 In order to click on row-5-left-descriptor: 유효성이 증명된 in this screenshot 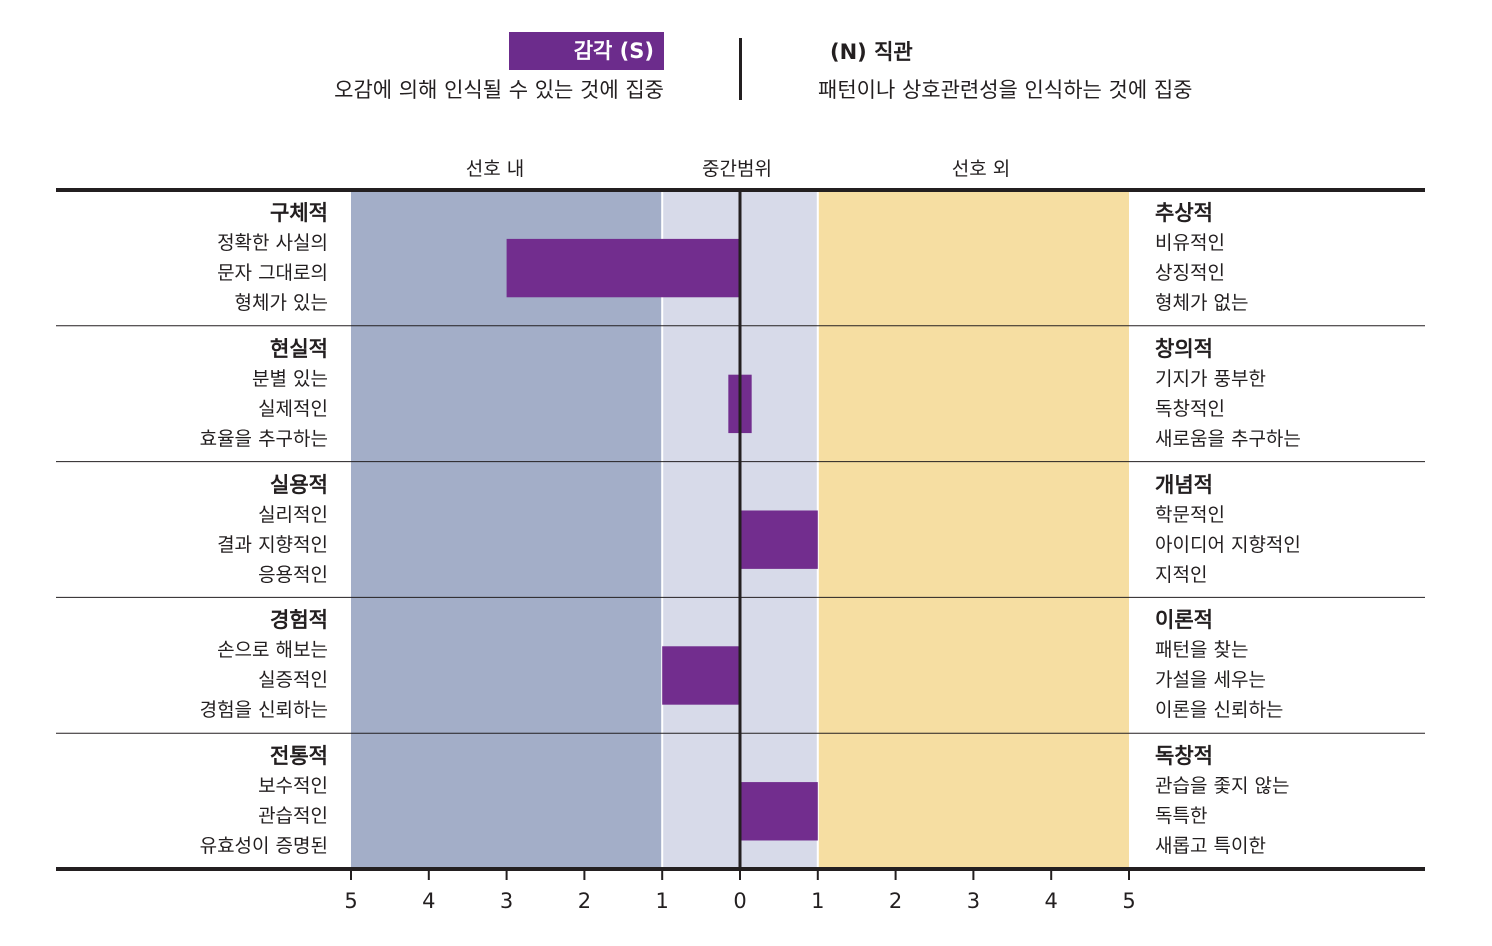, I will do `click(263, 846)`.